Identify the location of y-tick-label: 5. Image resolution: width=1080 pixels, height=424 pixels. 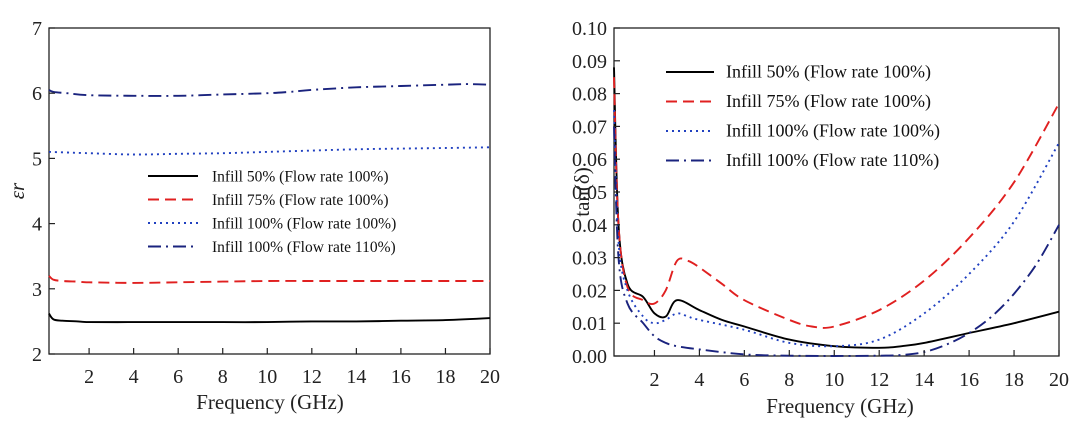
(37, 159).